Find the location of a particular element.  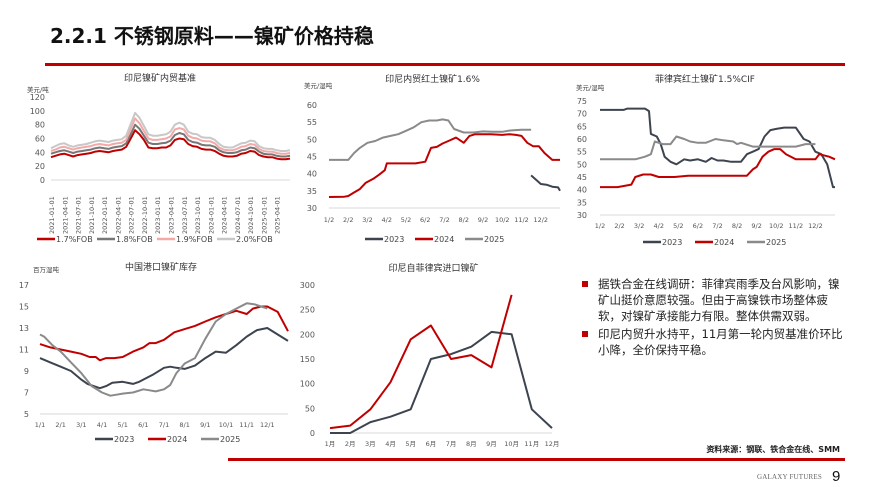

page-title: 2.2.1 不锈钢原料——镍矿价格持稳 is located at coordinates (212, 36).